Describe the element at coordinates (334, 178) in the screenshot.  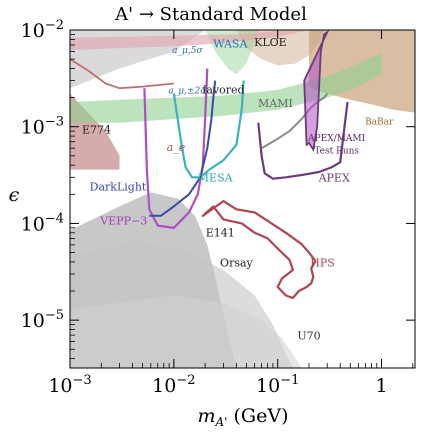
I see `label-apex: APEX` at that location.